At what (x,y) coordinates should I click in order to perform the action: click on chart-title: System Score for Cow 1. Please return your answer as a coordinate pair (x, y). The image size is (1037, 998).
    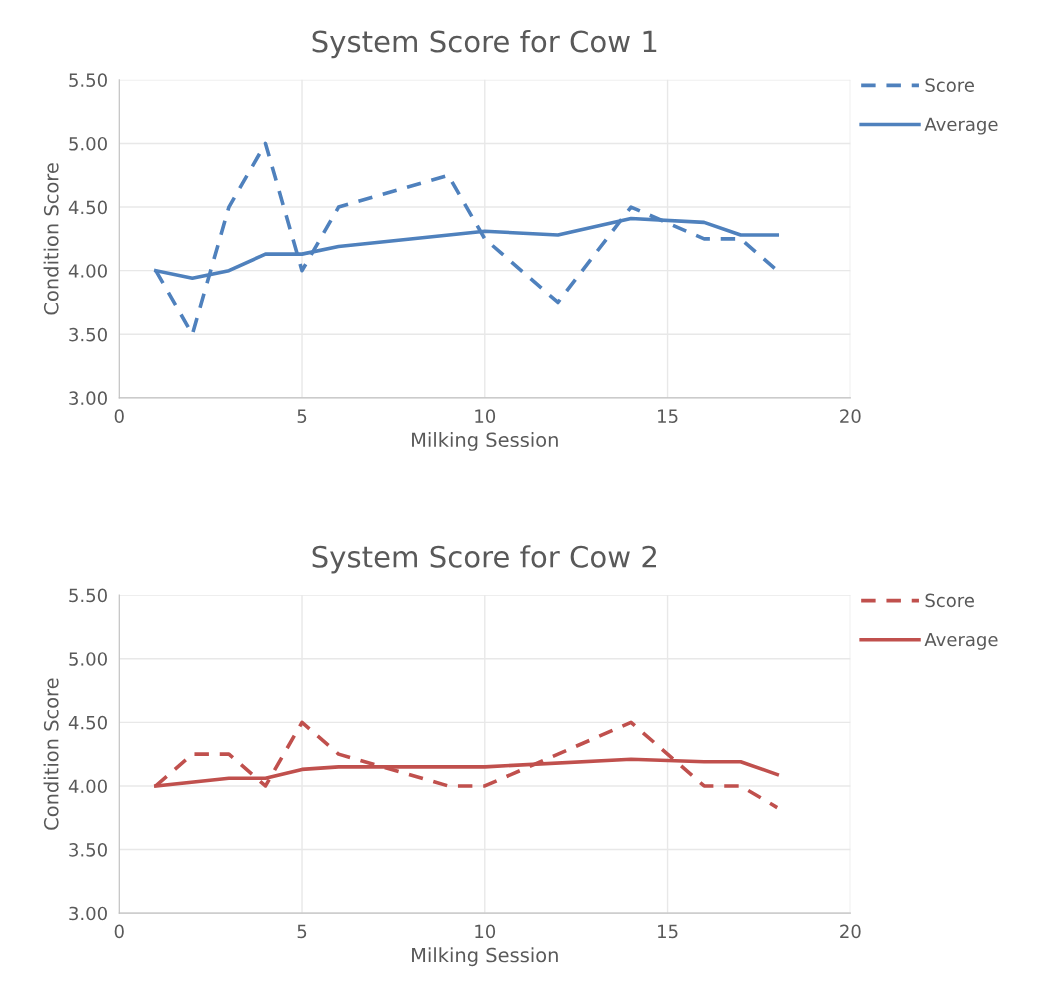
    Looking at the image, I should click on (484, 44).